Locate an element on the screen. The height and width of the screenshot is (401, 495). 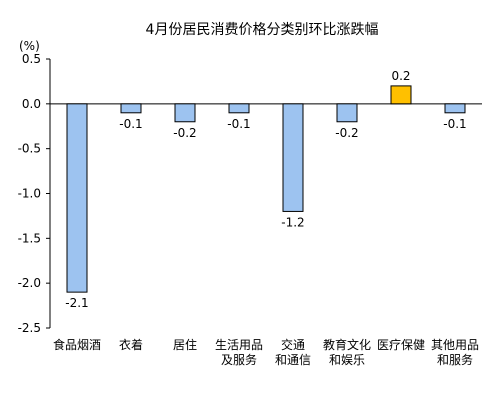
y-tick-label: -0.5 is located at coordinates (29, 149).